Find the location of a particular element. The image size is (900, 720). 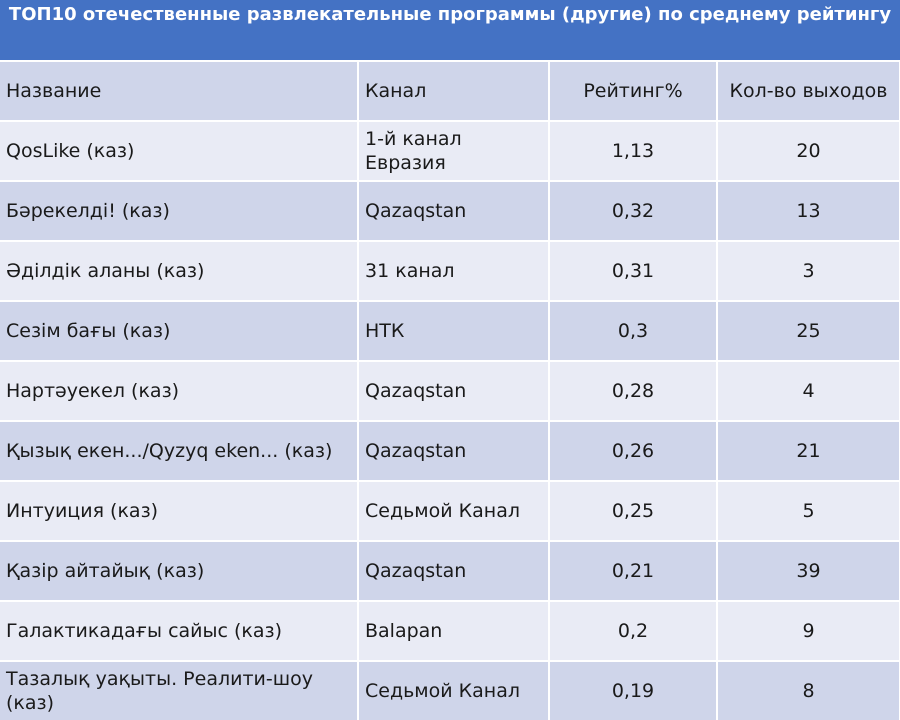

table-row: Галактикадағы сайыс (каз) Balapan 0,2 9 is located at coordinates (450, 630).